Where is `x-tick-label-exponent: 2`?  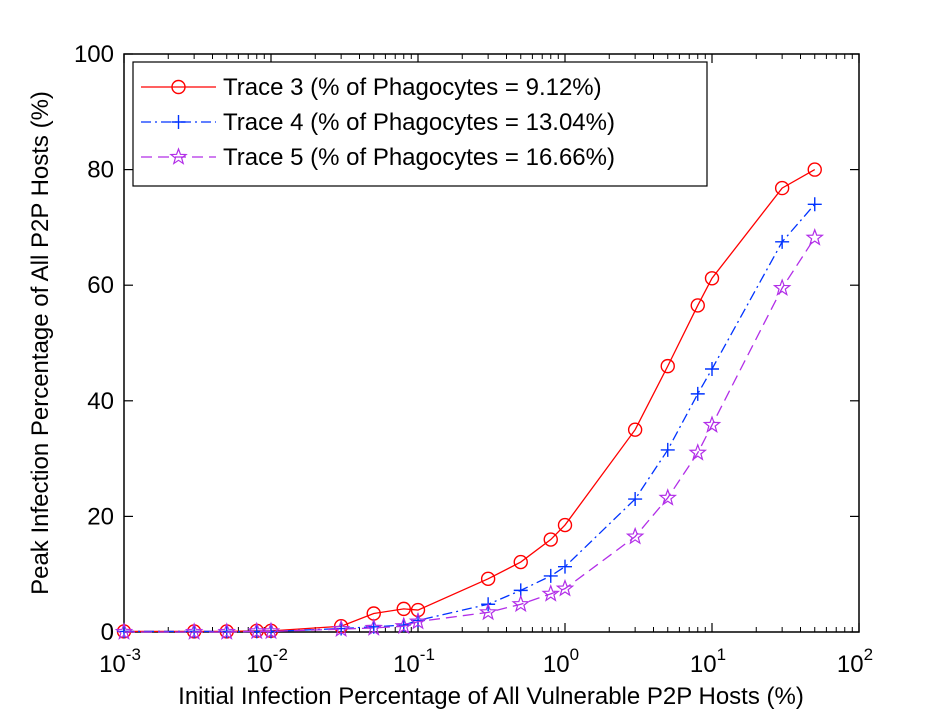 x-tick-label-exponent: 2 is located at coordinates (868, 654).